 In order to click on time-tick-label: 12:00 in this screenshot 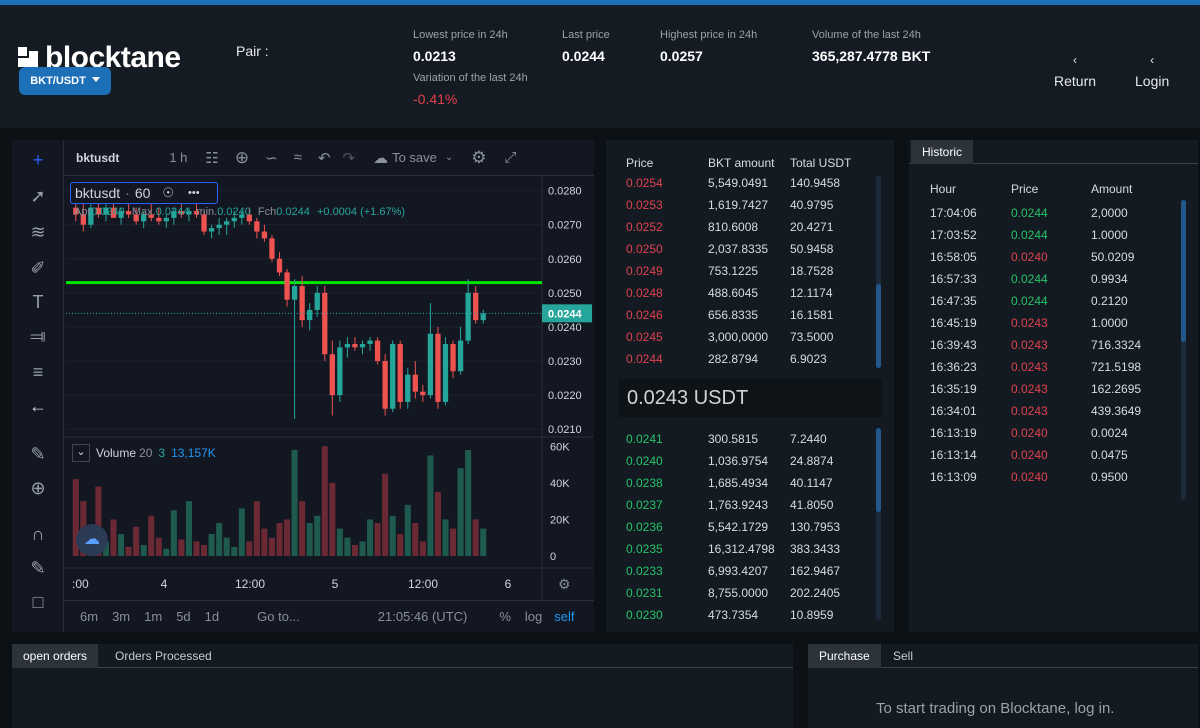, I will do `click(423, 584)`.